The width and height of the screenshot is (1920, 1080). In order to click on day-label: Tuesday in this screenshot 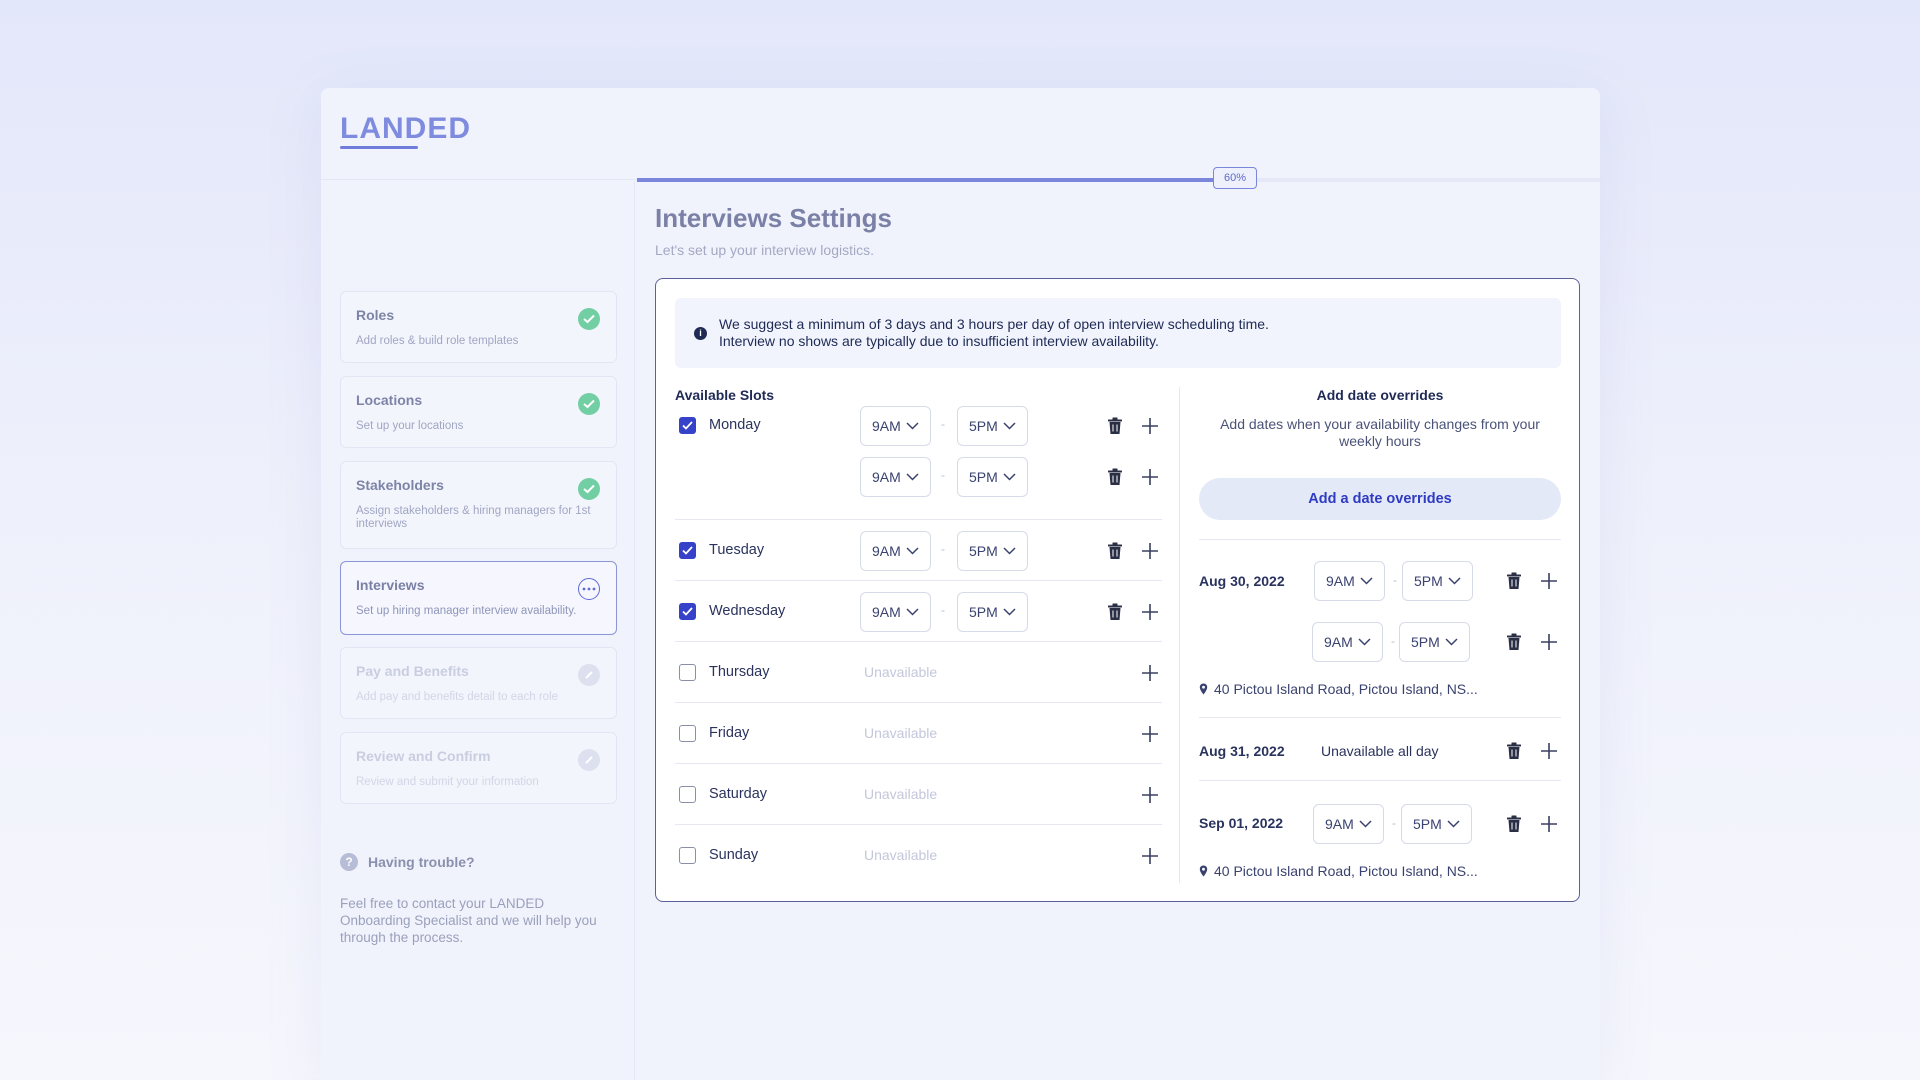, I will do `click(737, 550)`.